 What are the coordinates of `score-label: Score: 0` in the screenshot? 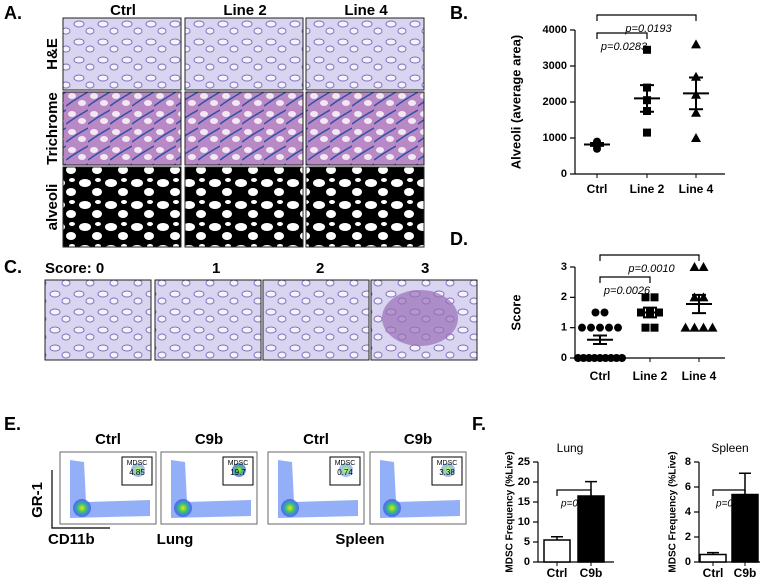 It's located at (74, 268).